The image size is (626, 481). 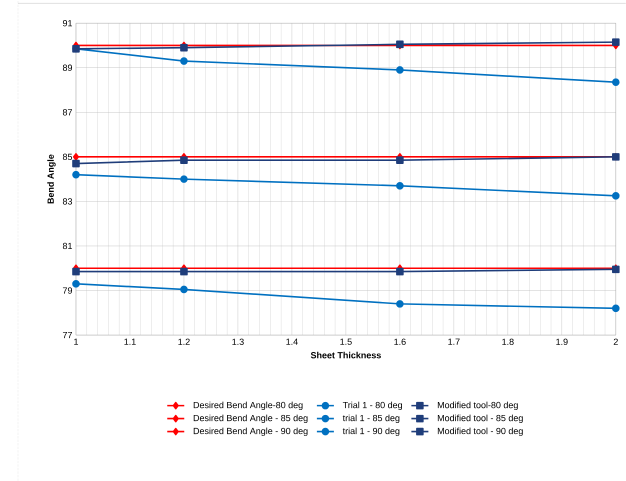 I want to click on x-tick-label: 1.5, so click(x=346, y=341).